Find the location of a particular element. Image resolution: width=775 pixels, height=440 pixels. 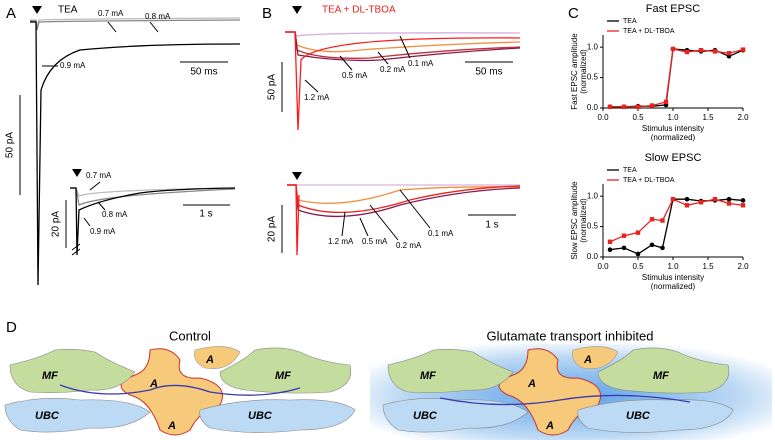

x-tick-label: 2.0 is located at coordinates (743, 266).